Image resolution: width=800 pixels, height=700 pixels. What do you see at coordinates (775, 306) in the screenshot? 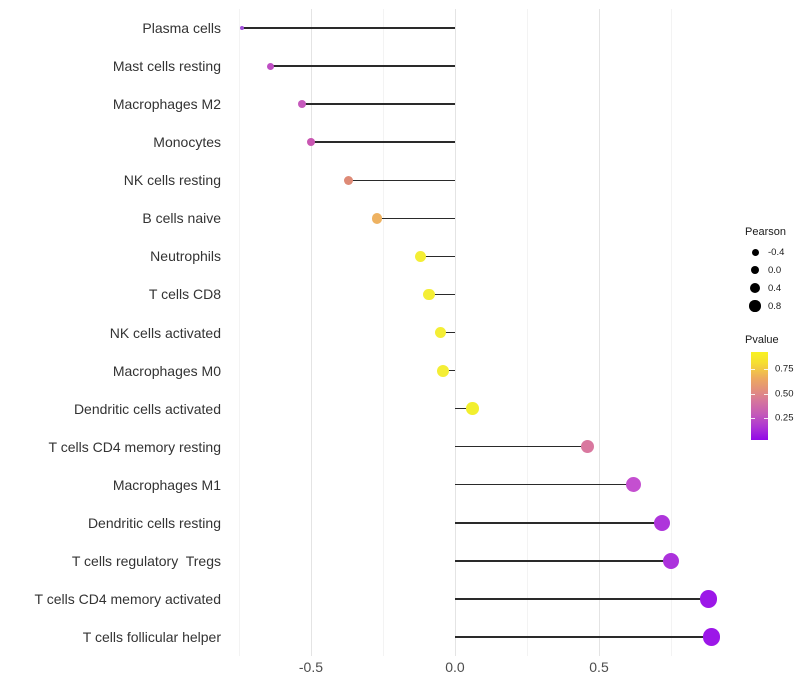
I see `size-legend-label: 0.8` at bounding box center [775, 306].